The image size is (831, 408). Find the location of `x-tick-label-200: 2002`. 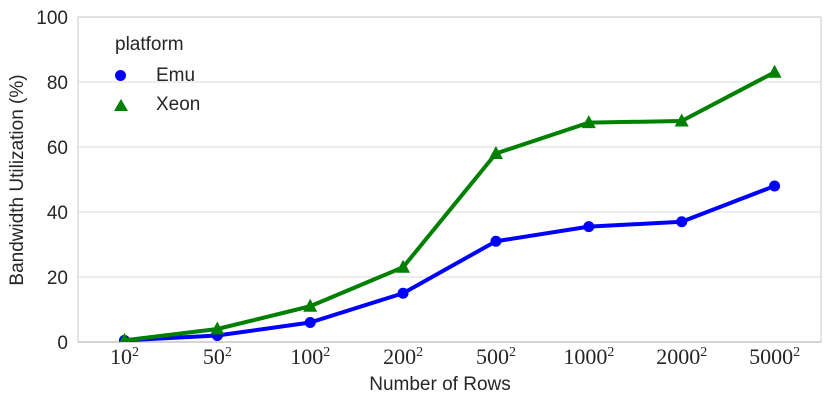

x-tick-label-200: 2002 is located at coordinates (403, 356).